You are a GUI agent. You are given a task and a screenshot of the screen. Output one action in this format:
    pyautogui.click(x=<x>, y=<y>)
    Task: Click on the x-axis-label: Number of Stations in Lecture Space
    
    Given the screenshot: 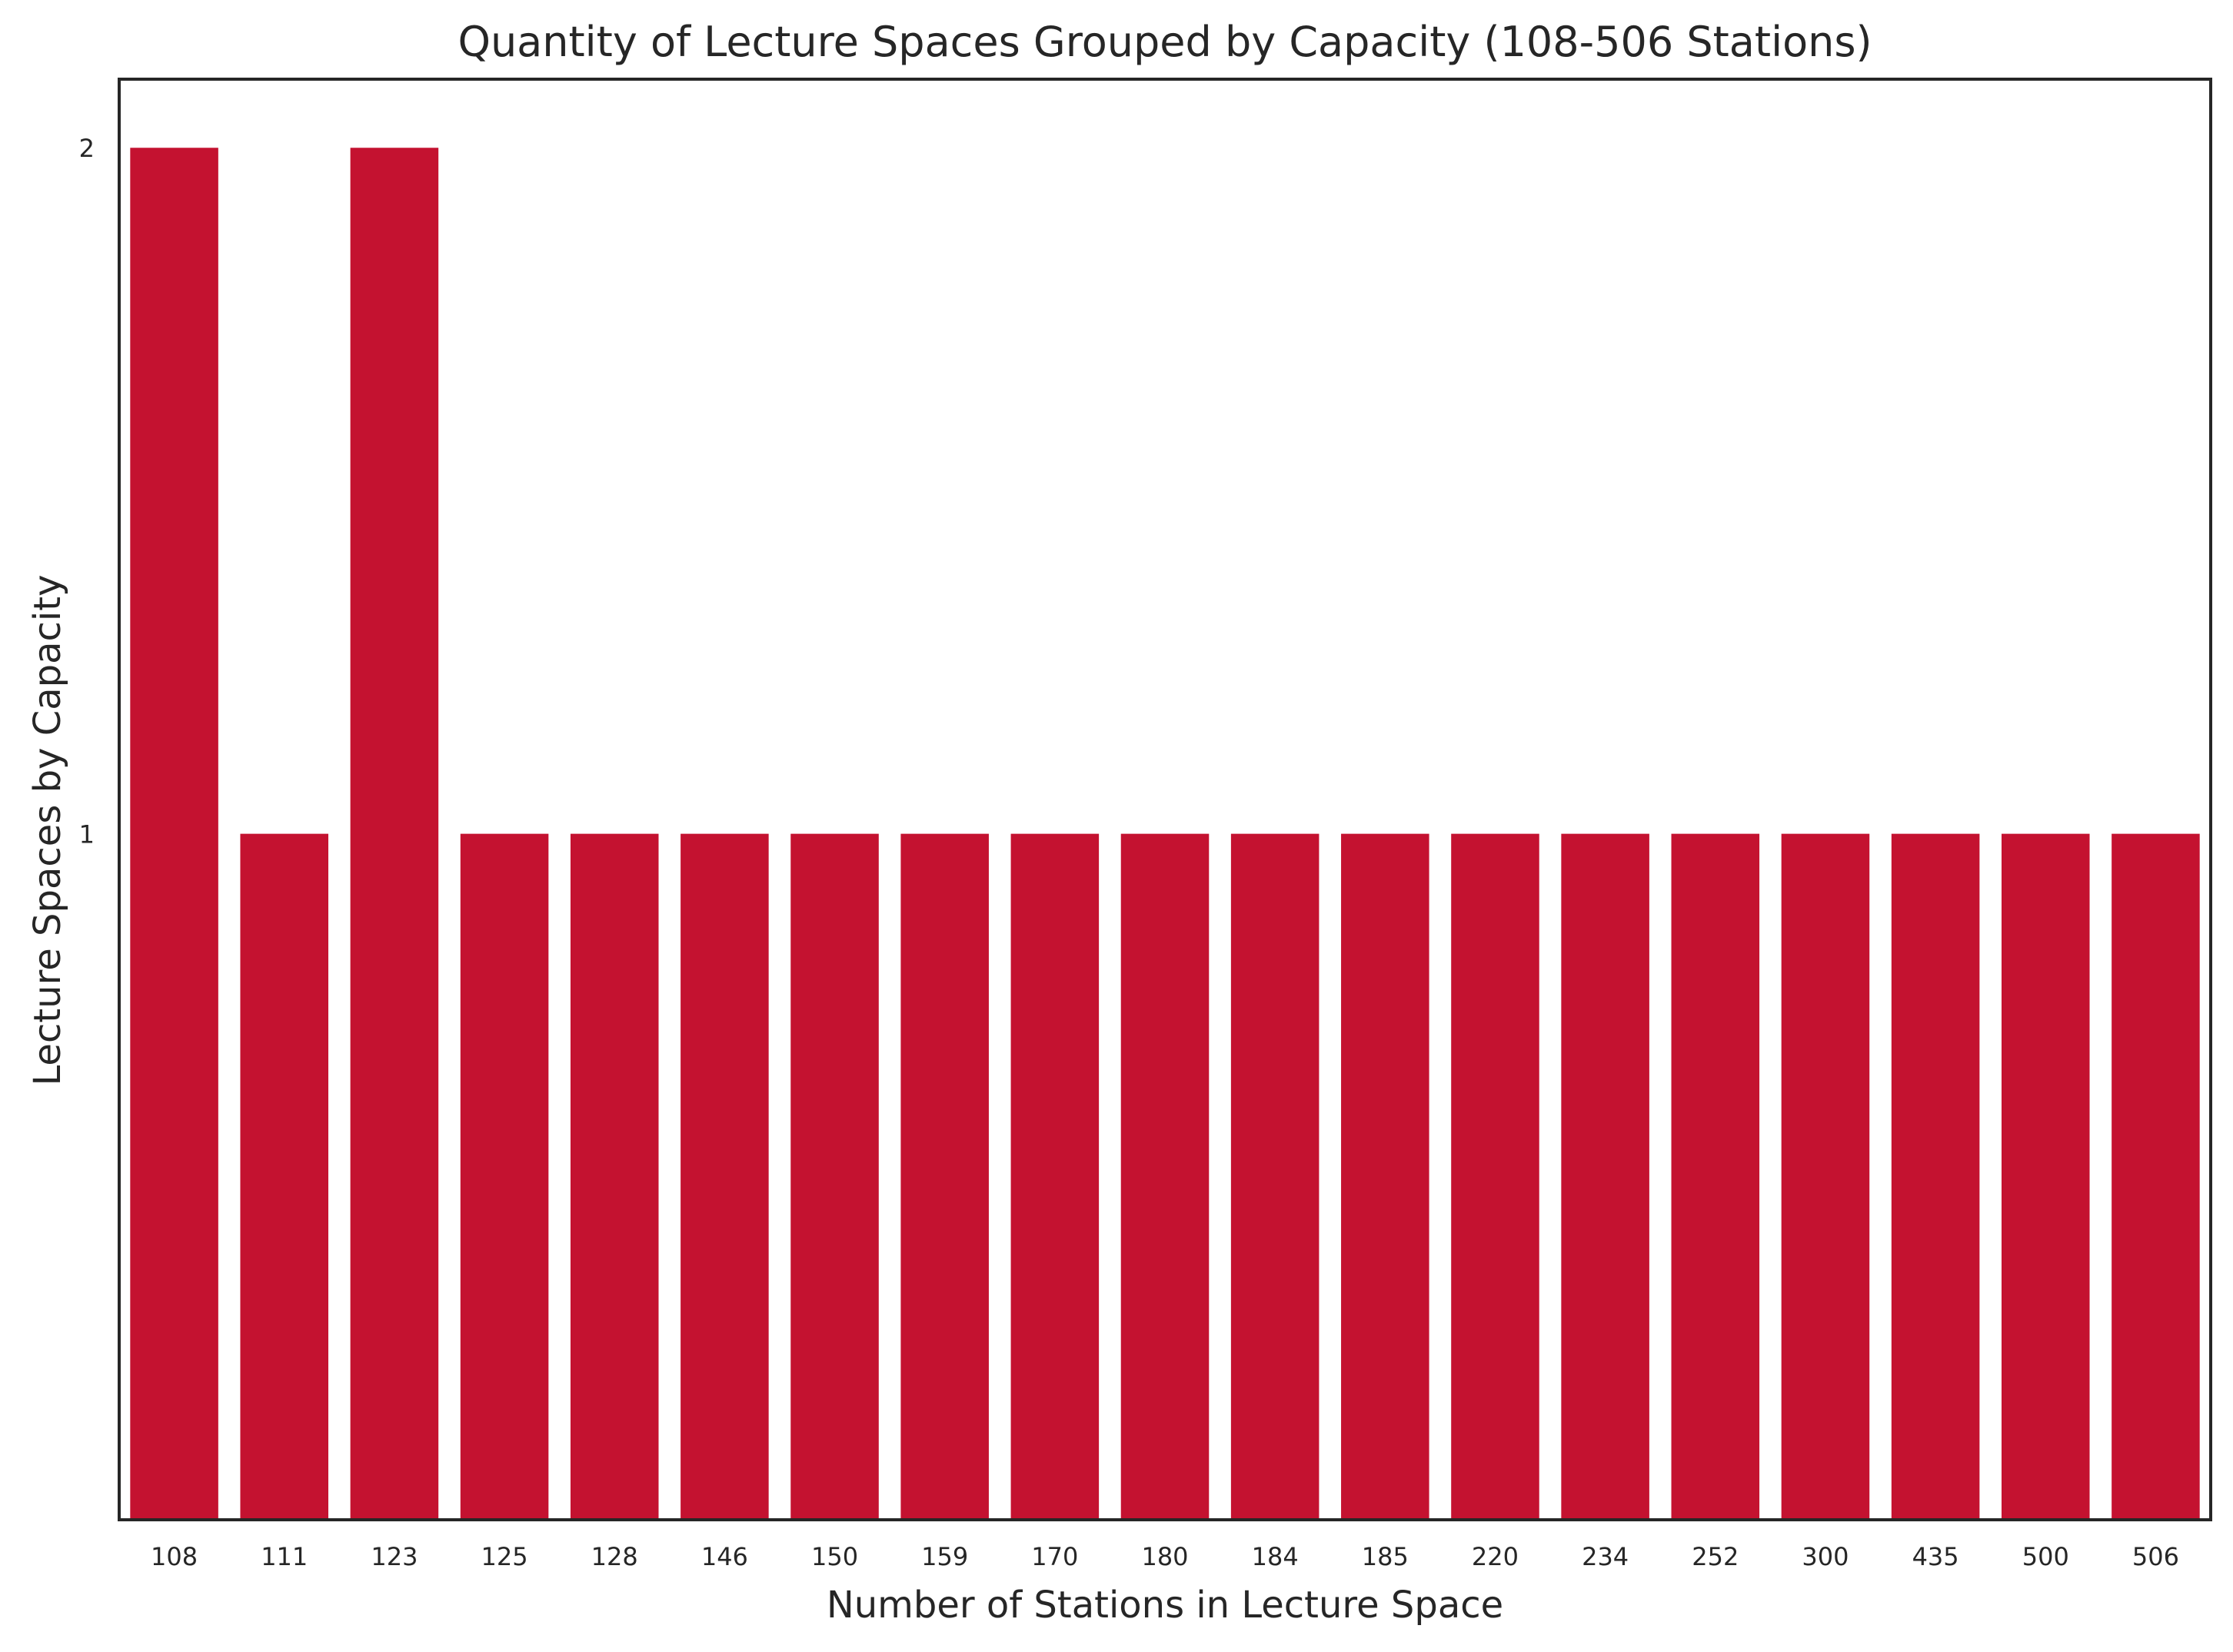 What is the action you would take?
    pyautogui.click(x=1165, y=1606)
    